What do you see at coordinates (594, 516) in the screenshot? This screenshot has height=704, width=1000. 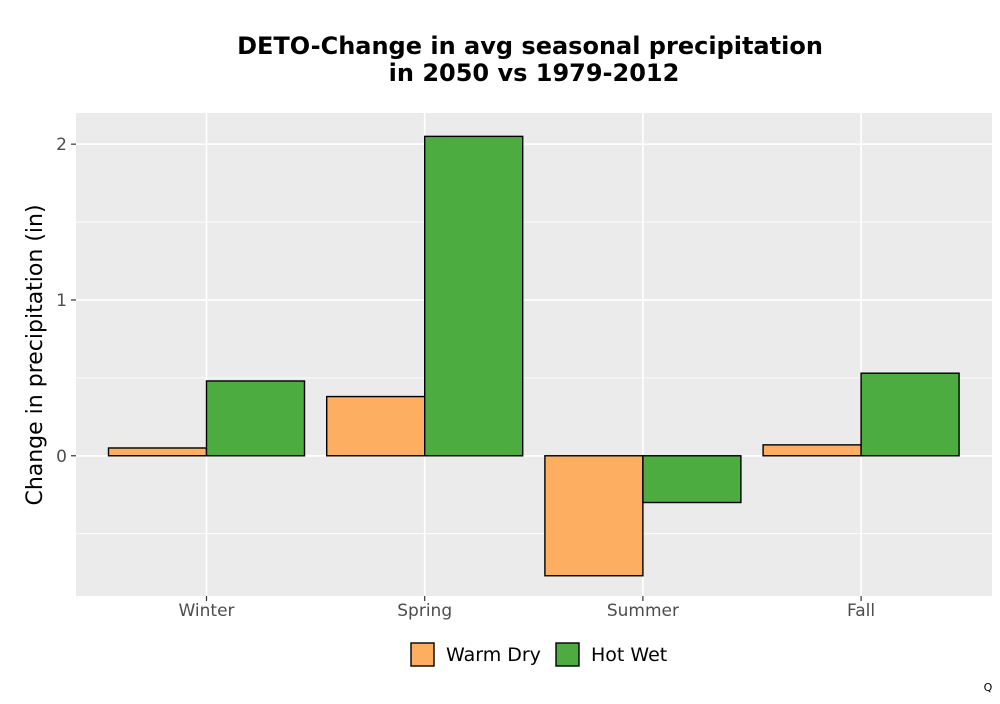 I see `bar-summer-warm-dry` at bounding box center [594, 516].